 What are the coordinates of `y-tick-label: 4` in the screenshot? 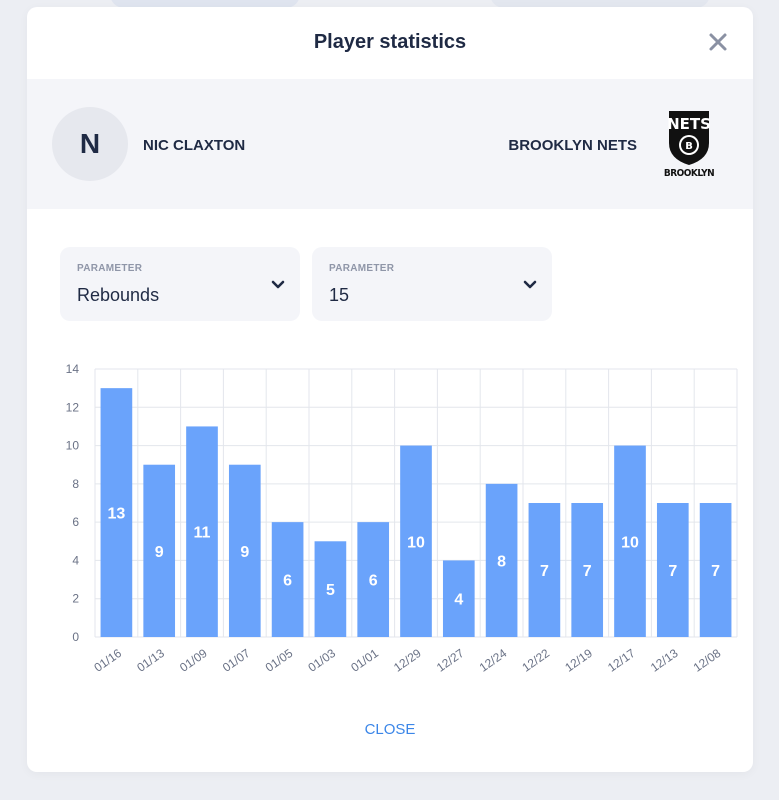 It's located at (75, 560).